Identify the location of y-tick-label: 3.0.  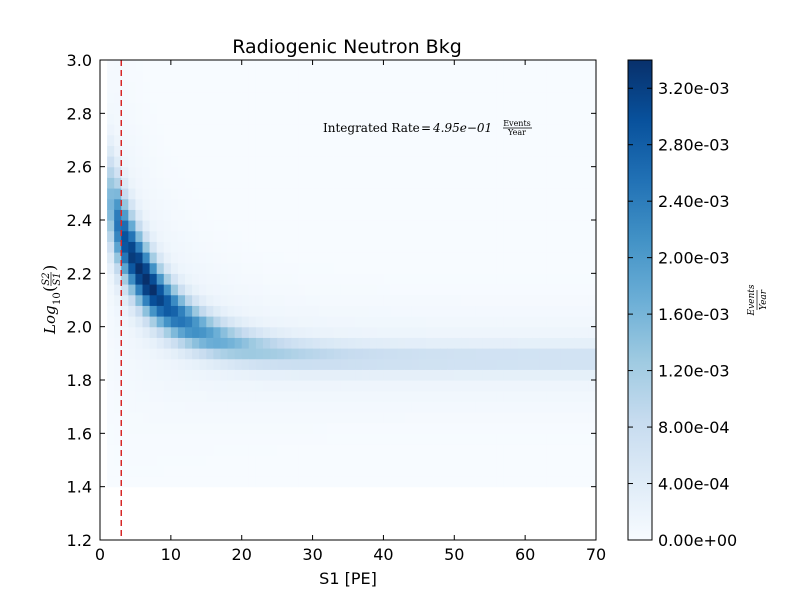
(79, 60).